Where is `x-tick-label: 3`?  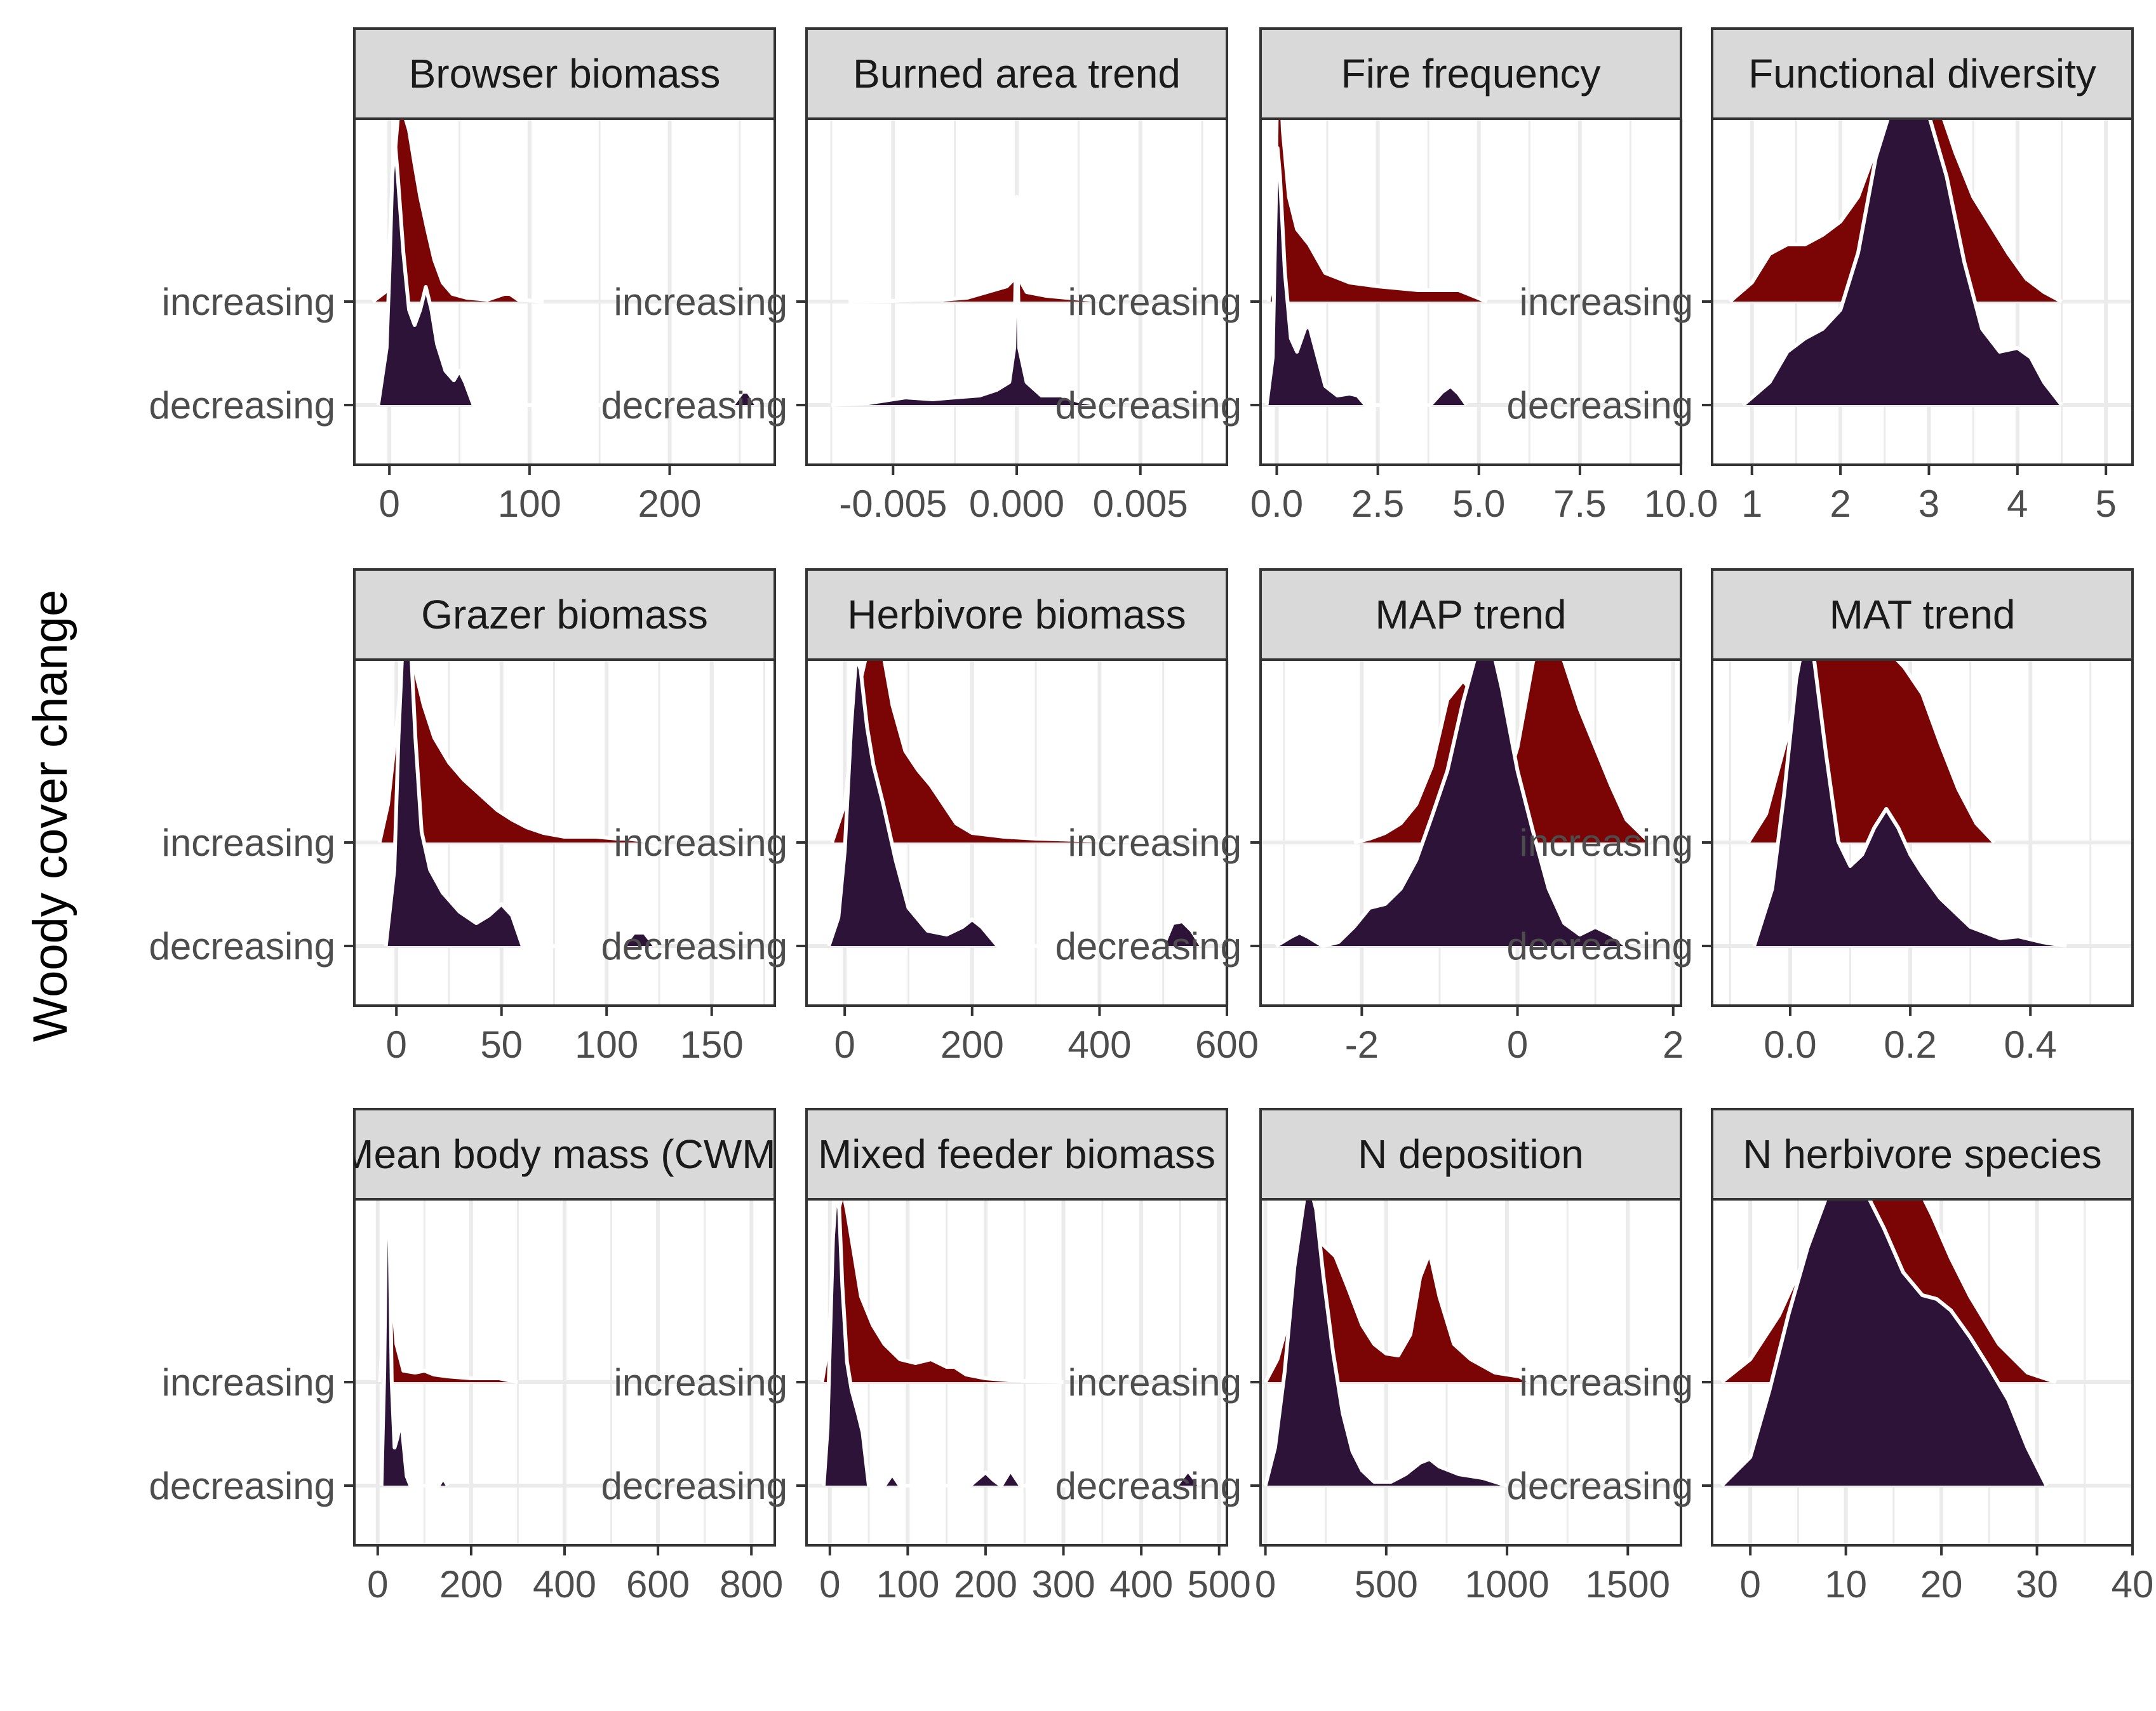
x-tick-label: 3 is located at coordinates (1928, 504).